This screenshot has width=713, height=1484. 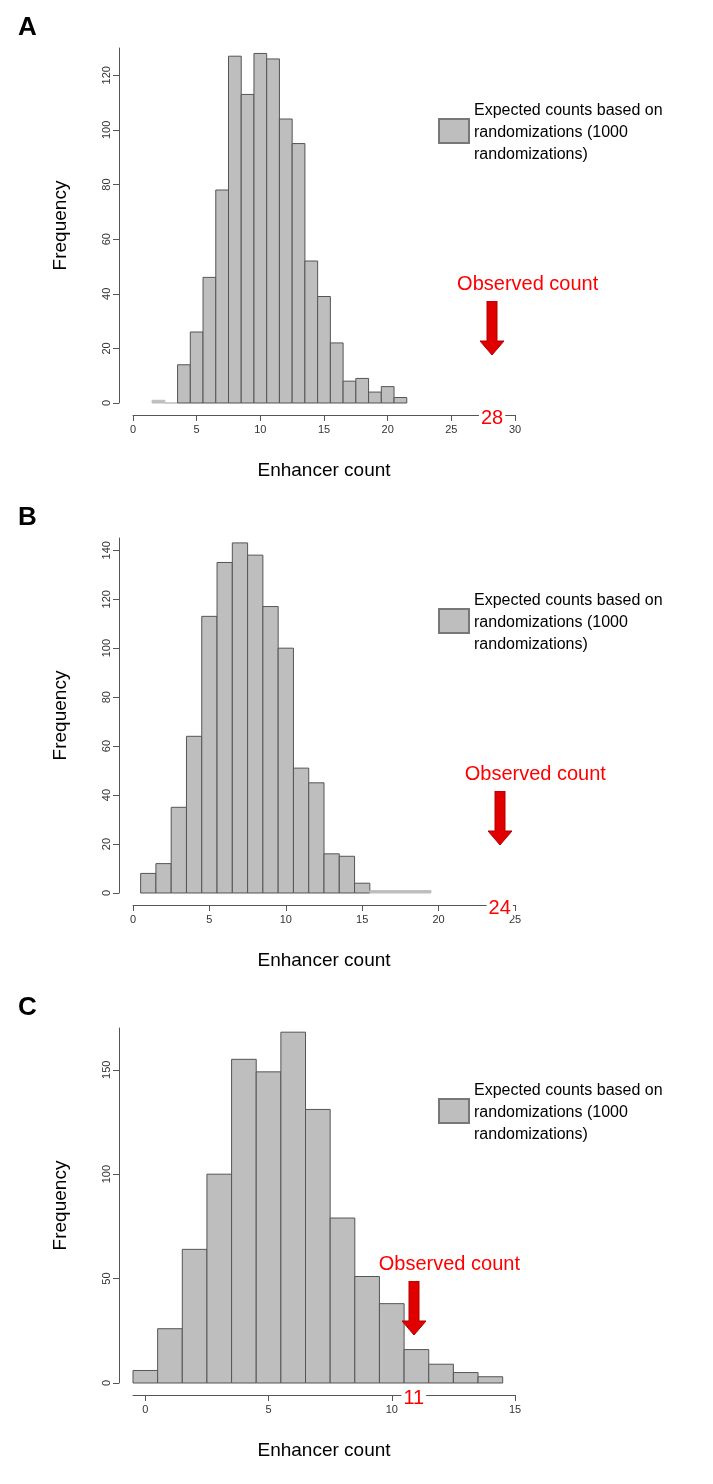 I want to click on chart-title: A, so click(x=27, y=26).